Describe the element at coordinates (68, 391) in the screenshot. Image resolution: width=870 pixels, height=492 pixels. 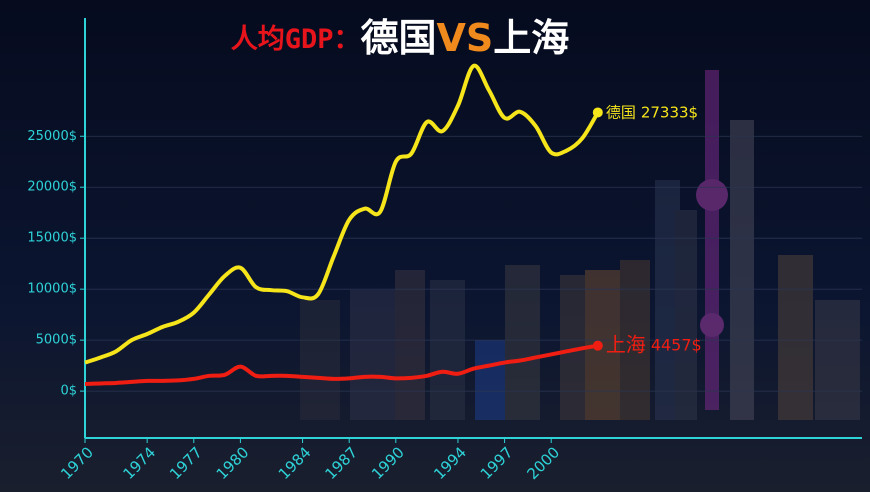
I see `y-tick-label: 0$` at that location.